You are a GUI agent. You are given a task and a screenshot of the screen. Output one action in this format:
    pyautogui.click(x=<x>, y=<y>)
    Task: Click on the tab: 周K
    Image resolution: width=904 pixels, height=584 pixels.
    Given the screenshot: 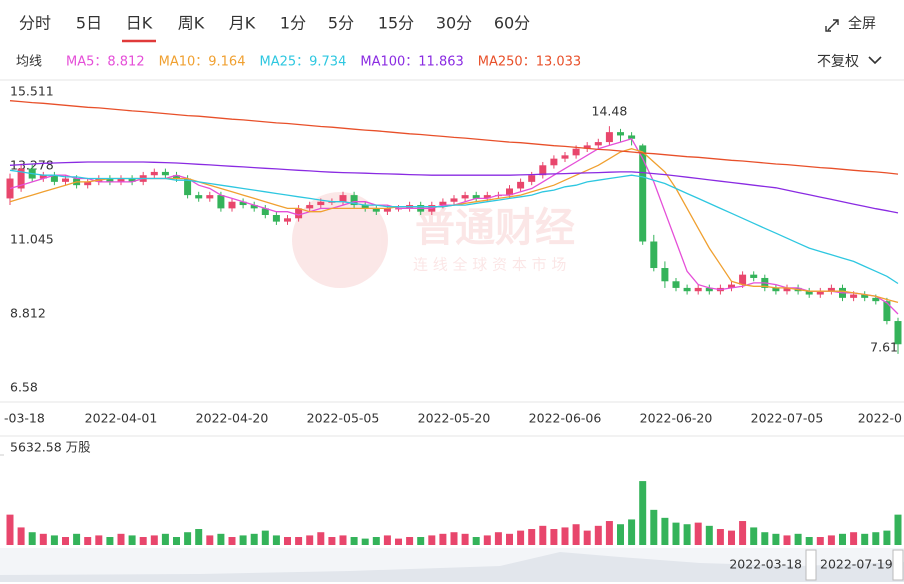 What is the action you would take?
    pyautogui.click(x=191, y=23)
    